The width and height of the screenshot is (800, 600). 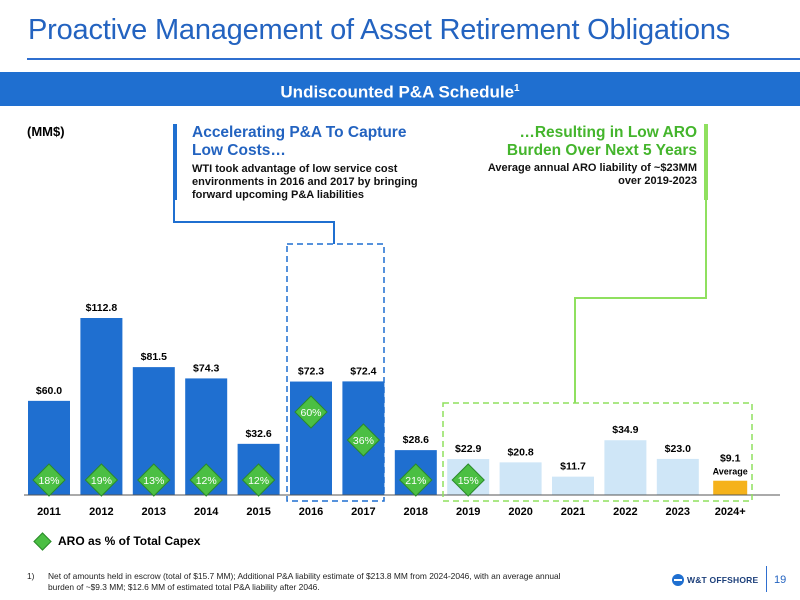 What do you see at coordinates (640, 298) in the screenshot?
I see `right-callout-connector-h` at bounding box center [640, 298].